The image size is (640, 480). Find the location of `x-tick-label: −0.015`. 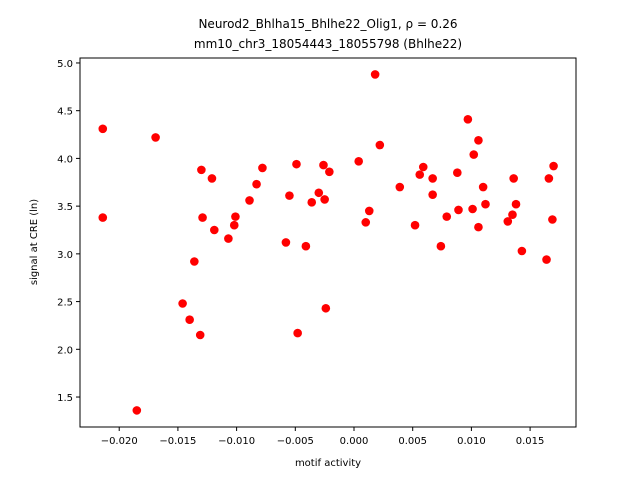

x-tick-label: −0.015 is located at coordinates (177, 441).